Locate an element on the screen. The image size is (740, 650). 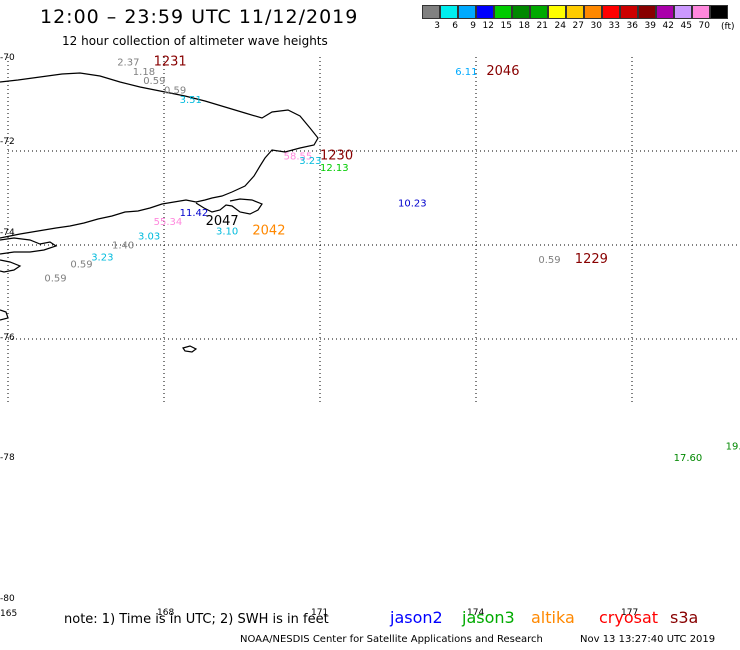
legend-label: 33 is located at coordinates (614, 26).